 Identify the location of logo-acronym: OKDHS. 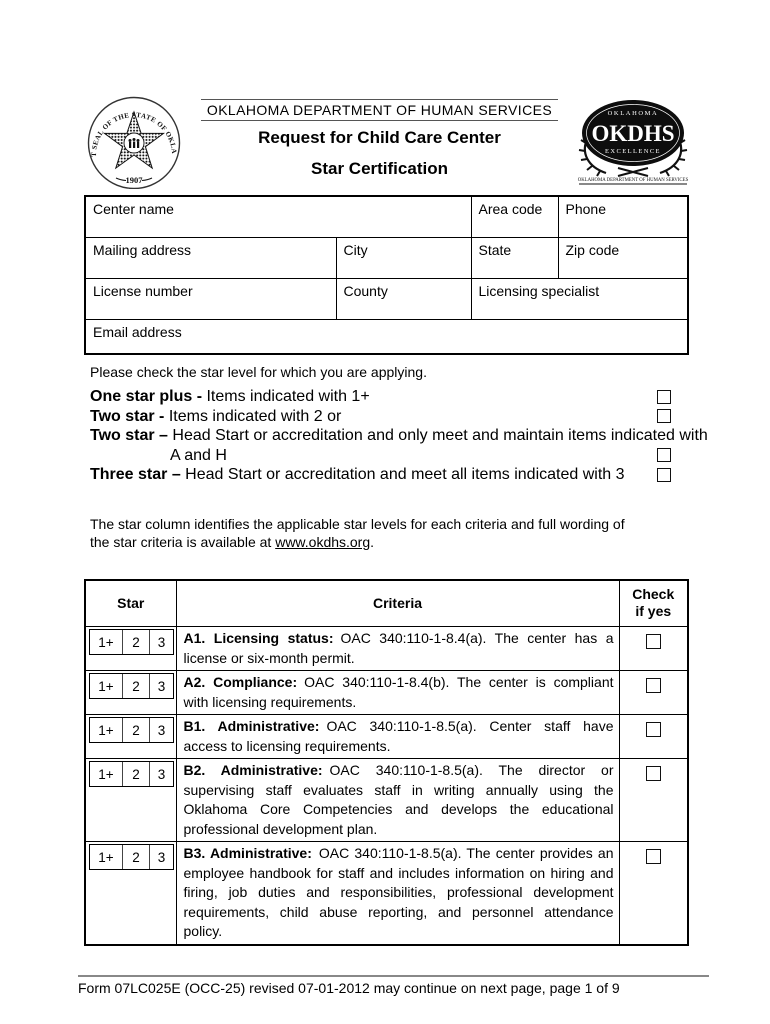
(632, 133).